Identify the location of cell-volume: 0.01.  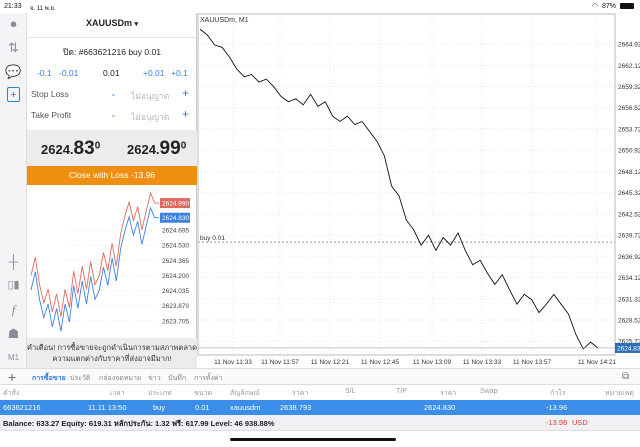
(202, 407).